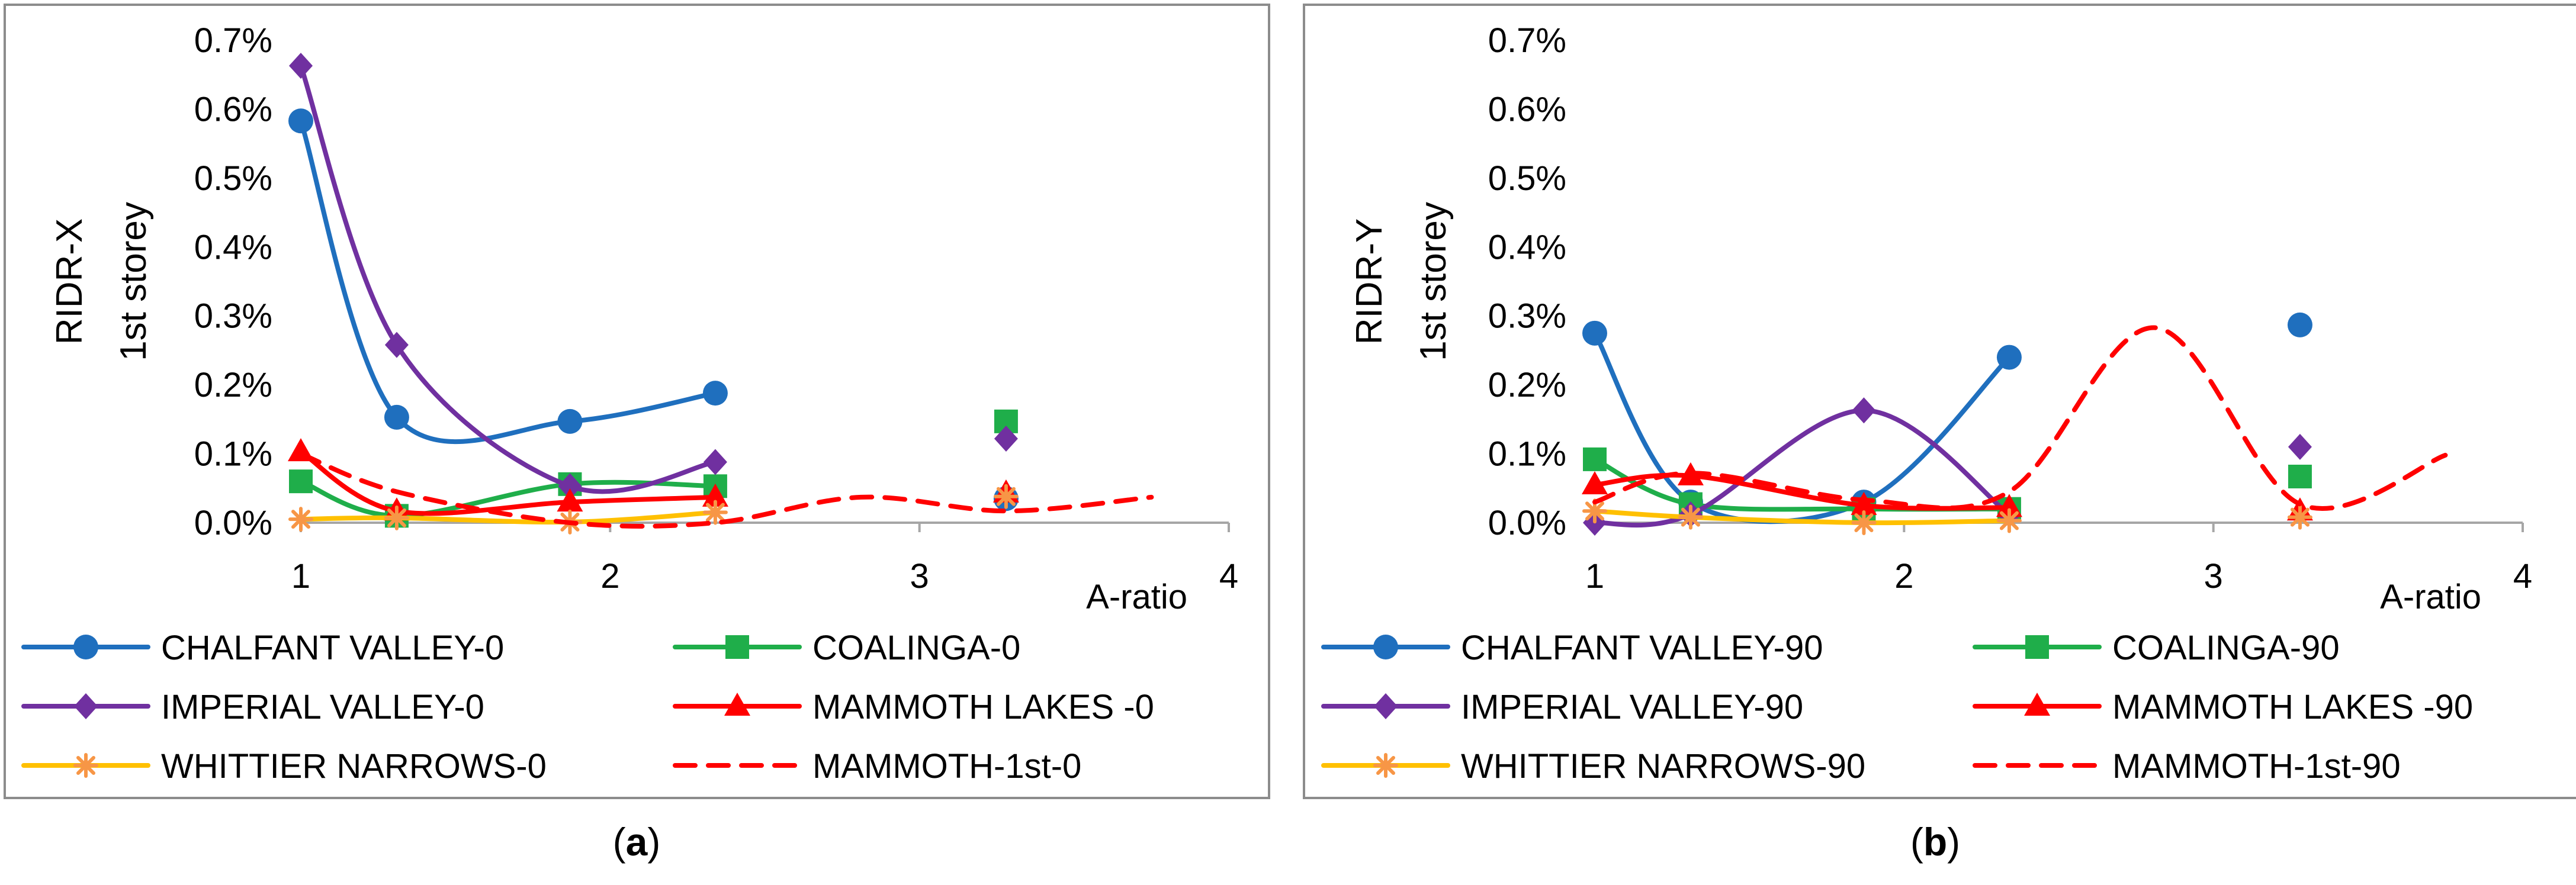 This screenshot has height=885, width=2576. What do you see at coordinates (946, 767) in the screenshot?
I see `legend-label: MAMMOTH-1st-0` at bounding box center [946, 767].